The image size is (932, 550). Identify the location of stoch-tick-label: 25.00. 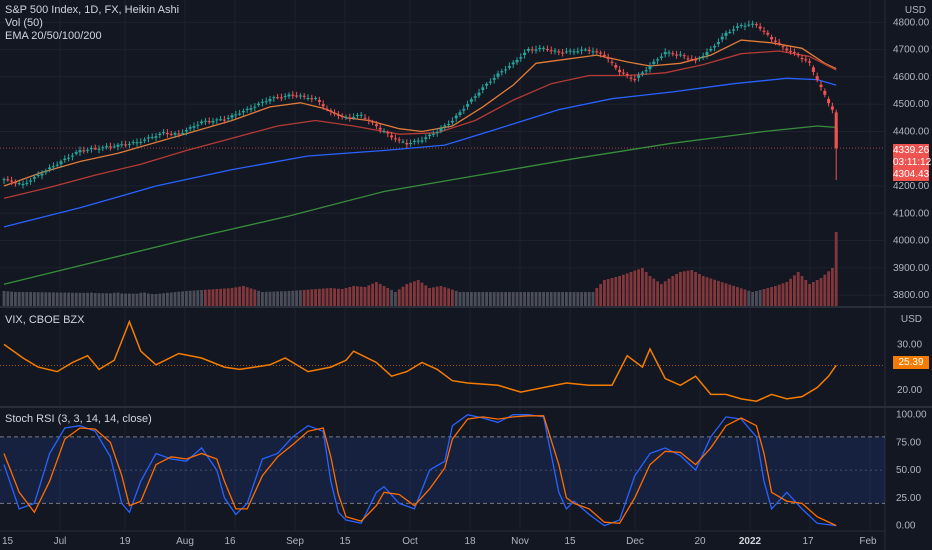
(908, 498).